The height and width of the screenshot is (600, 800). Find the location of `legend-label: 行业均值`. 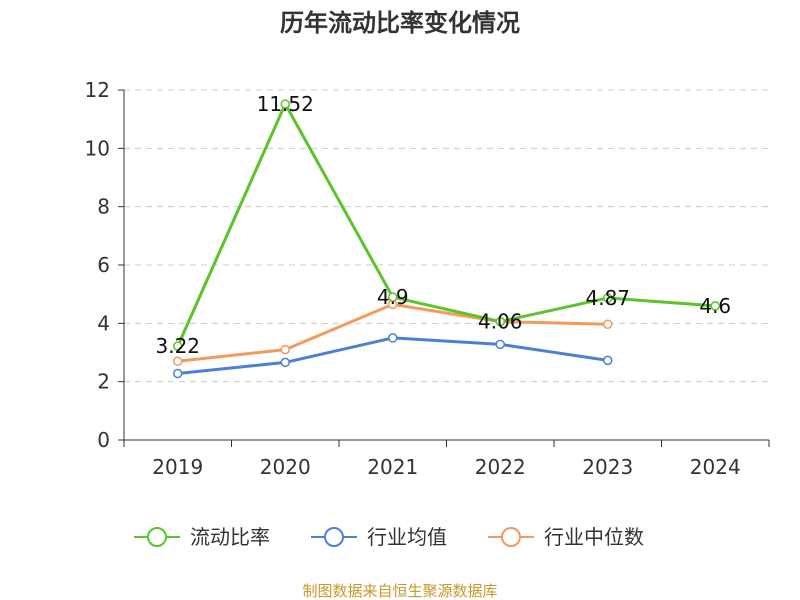

legend-label: 行业均值 is located at coordinates (407, 537).